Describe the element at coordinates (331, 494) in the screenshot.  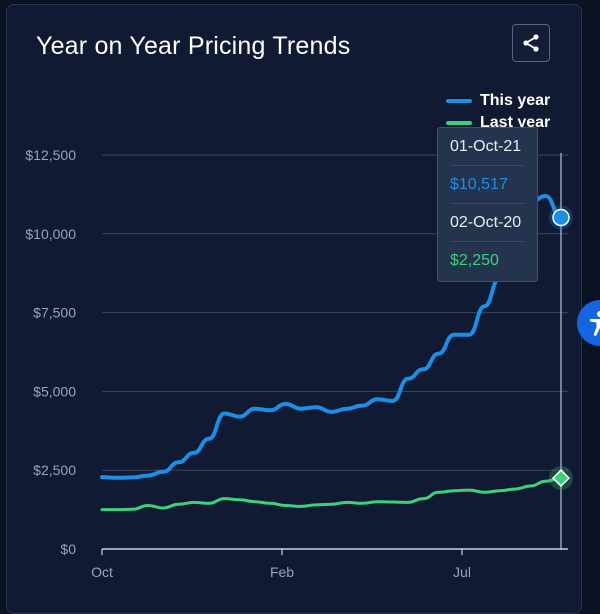
I see `series-line-last-year` at that location.